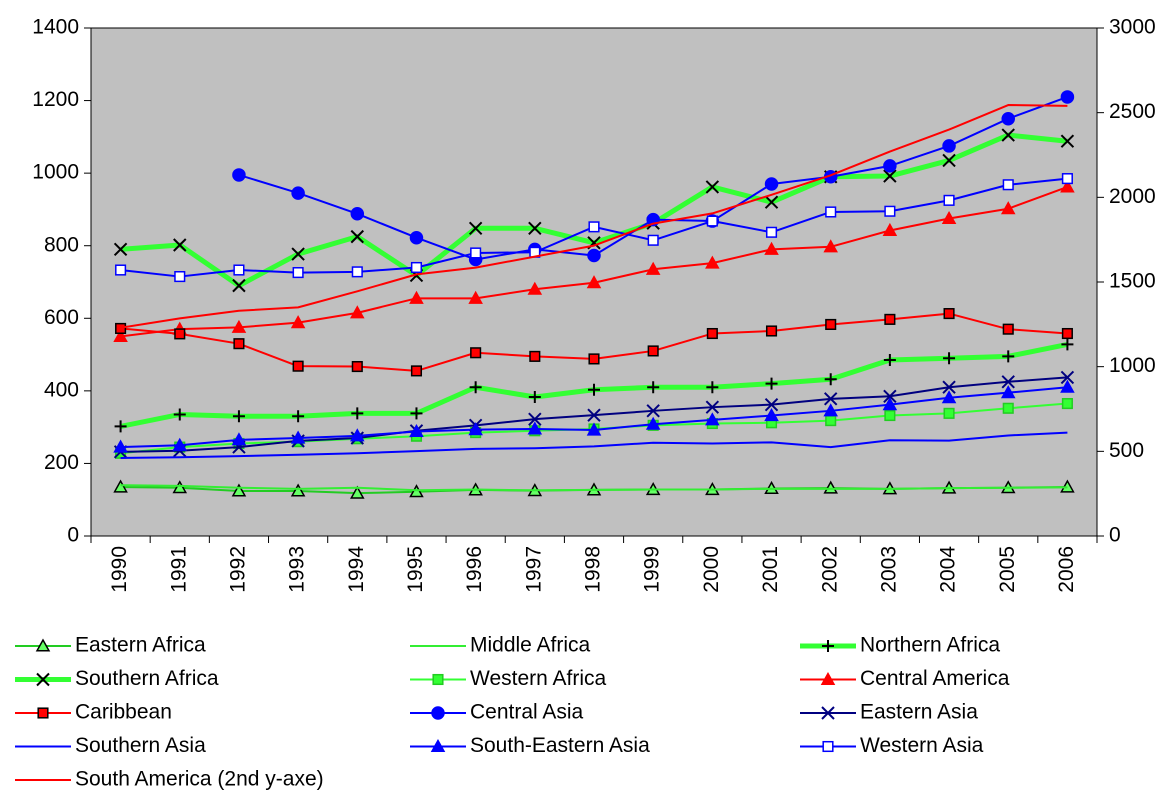 This screenshot has width=1176, height=798. Describe the element at coordinates (888, 569) in the screenshot. I see `x-tick-label: 2003` at that location.